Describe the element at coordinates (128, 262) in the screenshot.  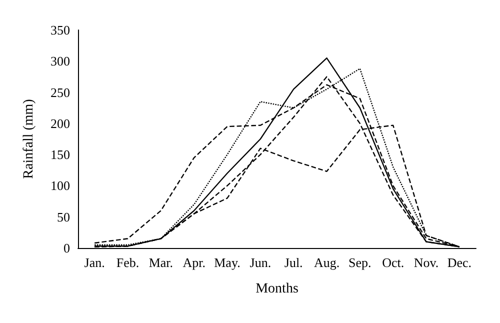
I see `x-tick-label: Feb.` at that location.